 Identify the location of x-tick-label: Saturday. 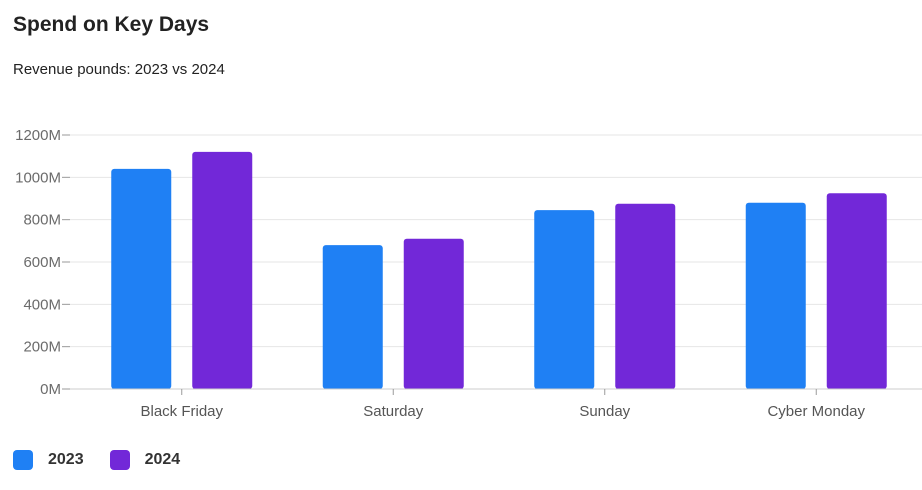
(393, 411).